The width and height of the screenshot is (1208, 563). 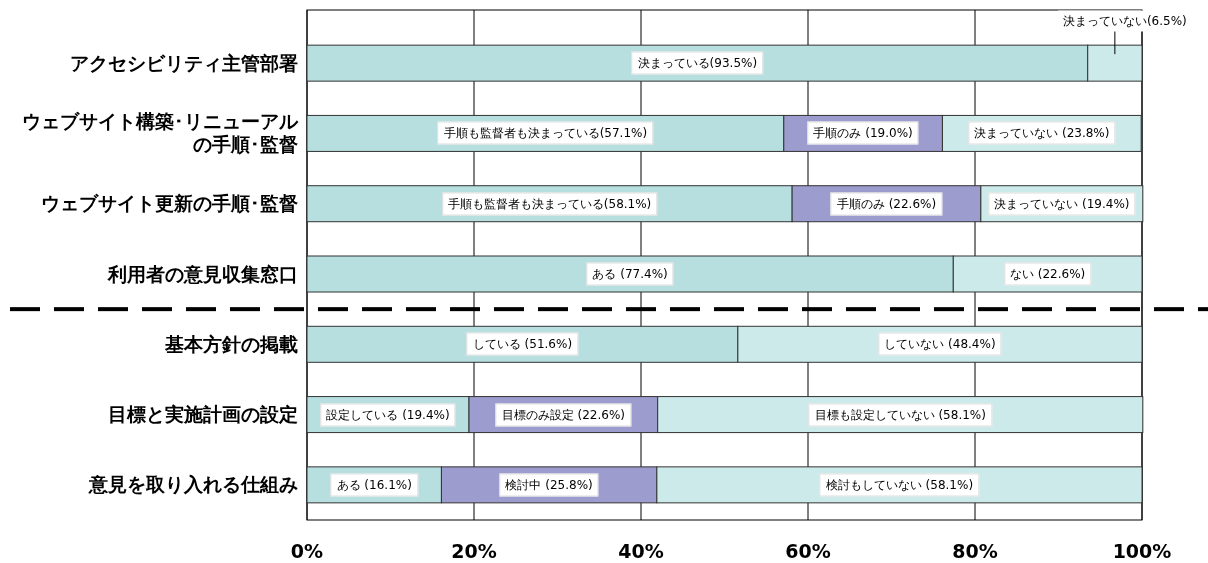 I want to click on data-label: している (51.6%), so click(x=522, y=344).